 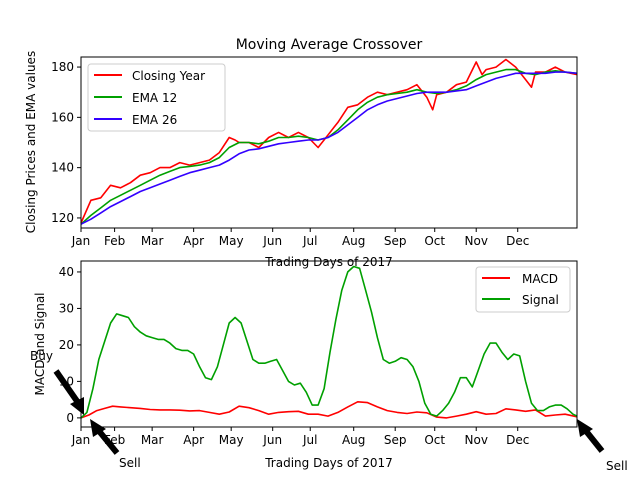 What do you see at coordinates (523, 289) in the screenshot?
I see `macd-legend: MACD Signal` at bounding box center [523, 289].